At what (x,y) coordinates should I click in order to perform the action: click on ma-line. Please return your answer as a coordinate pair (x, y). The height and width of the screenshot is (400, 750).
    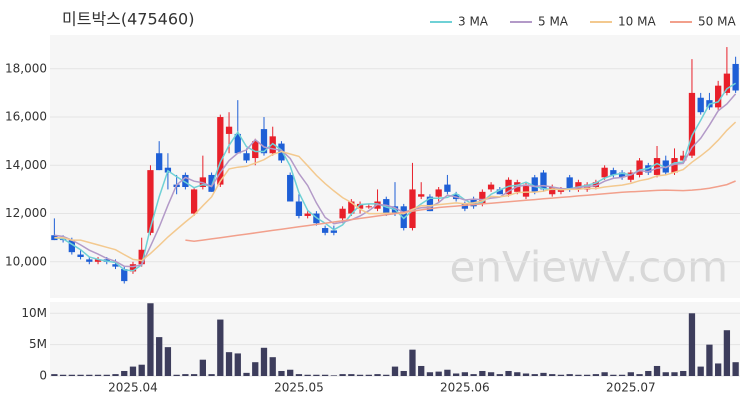
    Looking at the image, I should click on (460, 211).